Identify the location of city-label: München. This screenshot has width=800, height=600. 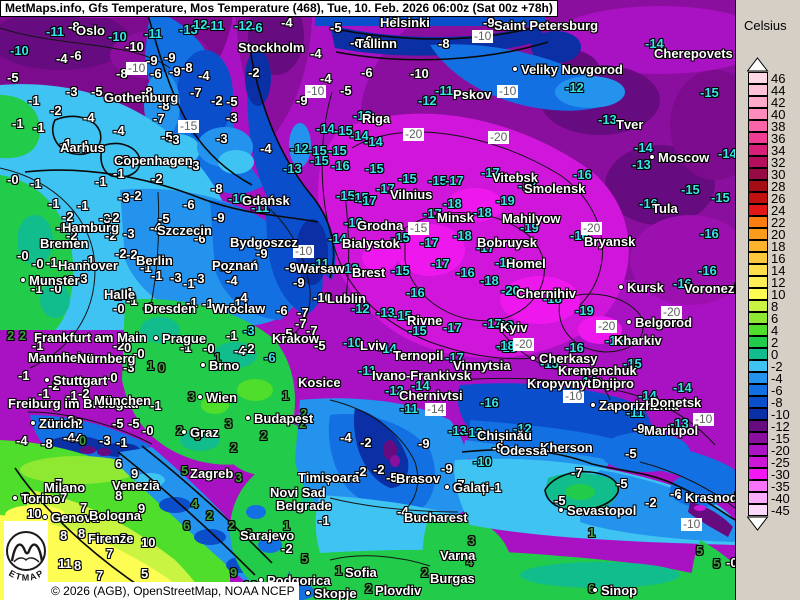
(123, 400).